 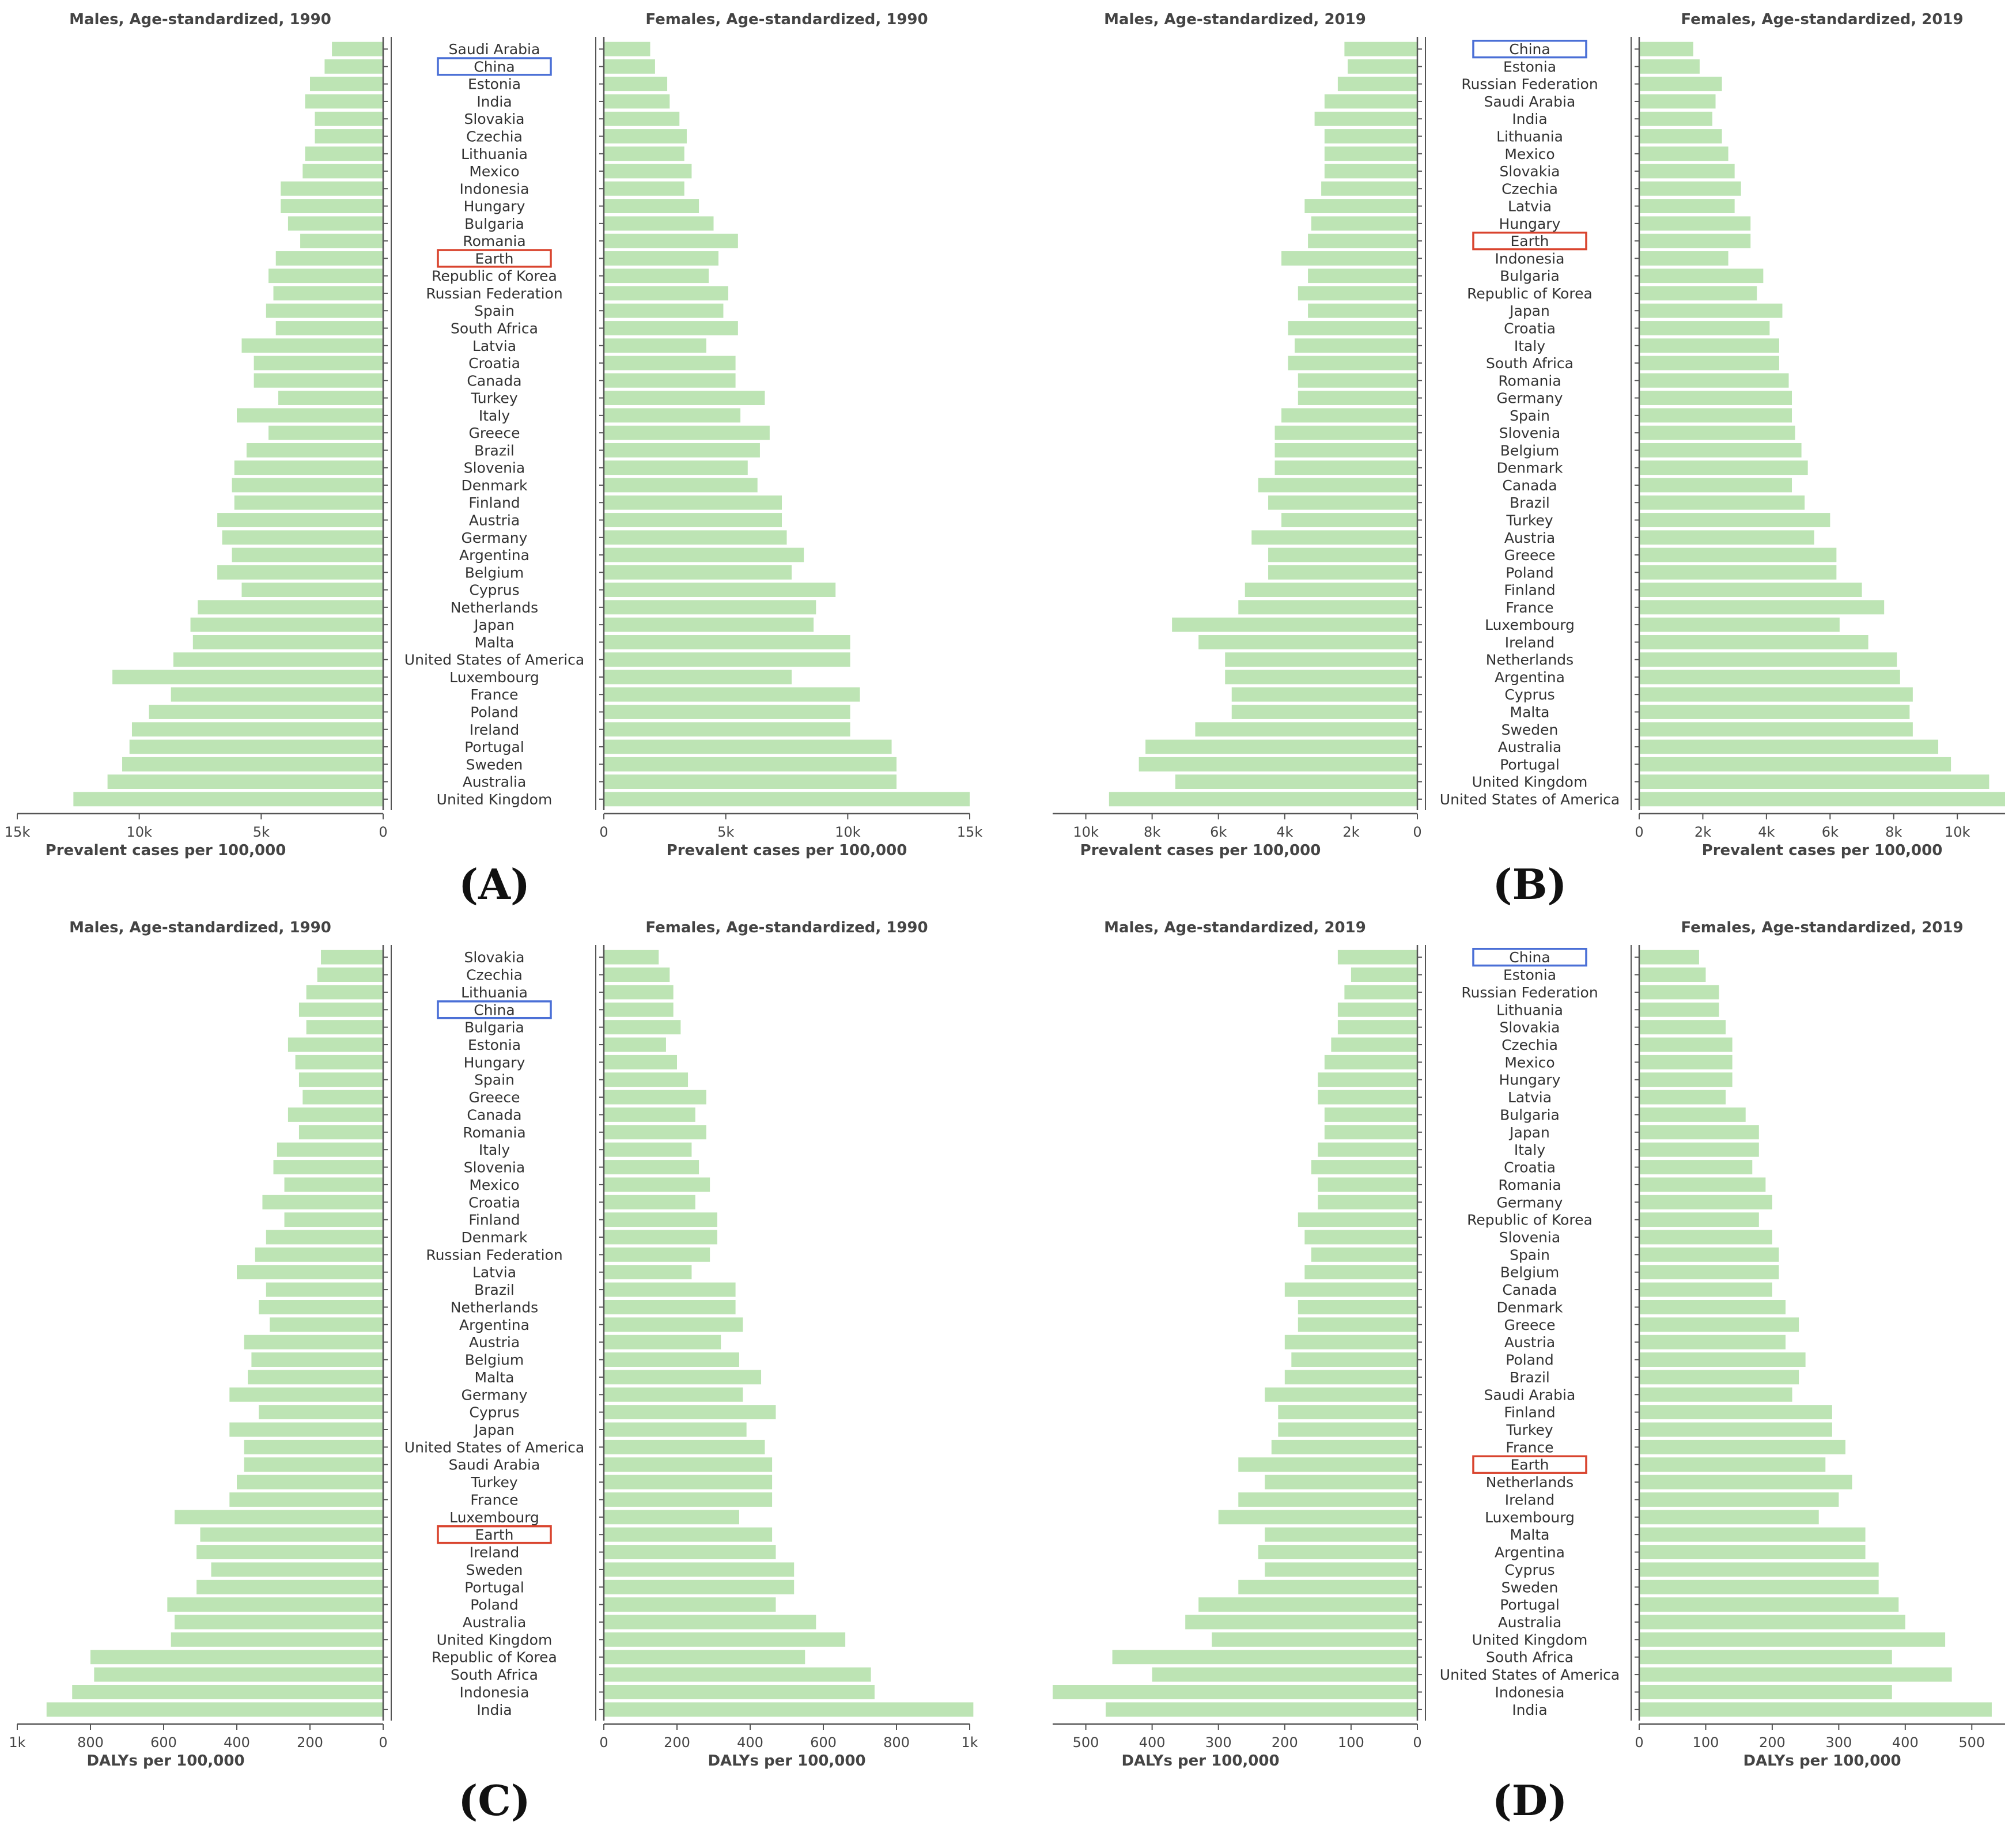 What do you see at coordinates (1529, 1132) in the screenshot?
I see `country-label: Japan` at bounding box center [1529, 1132].